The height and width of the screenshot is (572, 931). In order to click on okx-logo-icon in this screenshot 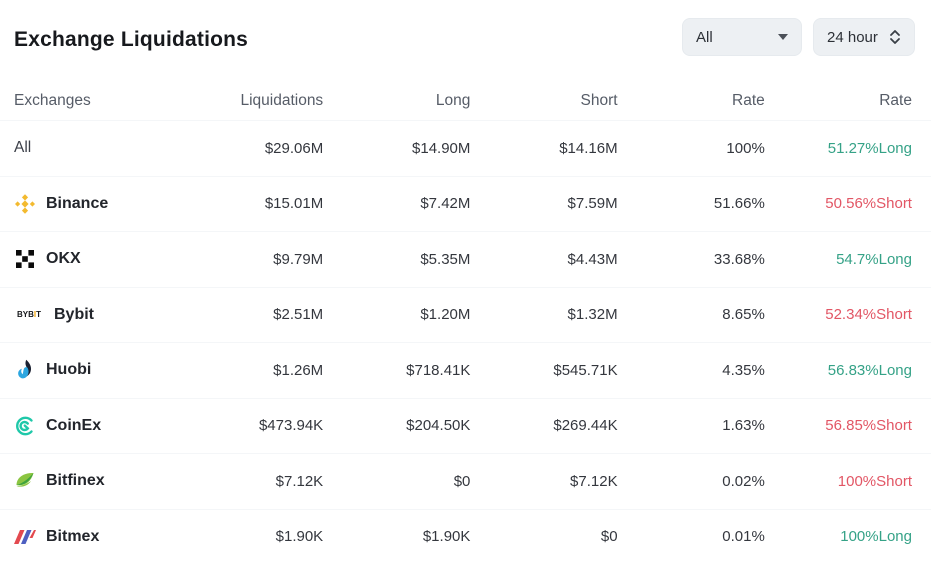, I will do `click(25, 259)`.